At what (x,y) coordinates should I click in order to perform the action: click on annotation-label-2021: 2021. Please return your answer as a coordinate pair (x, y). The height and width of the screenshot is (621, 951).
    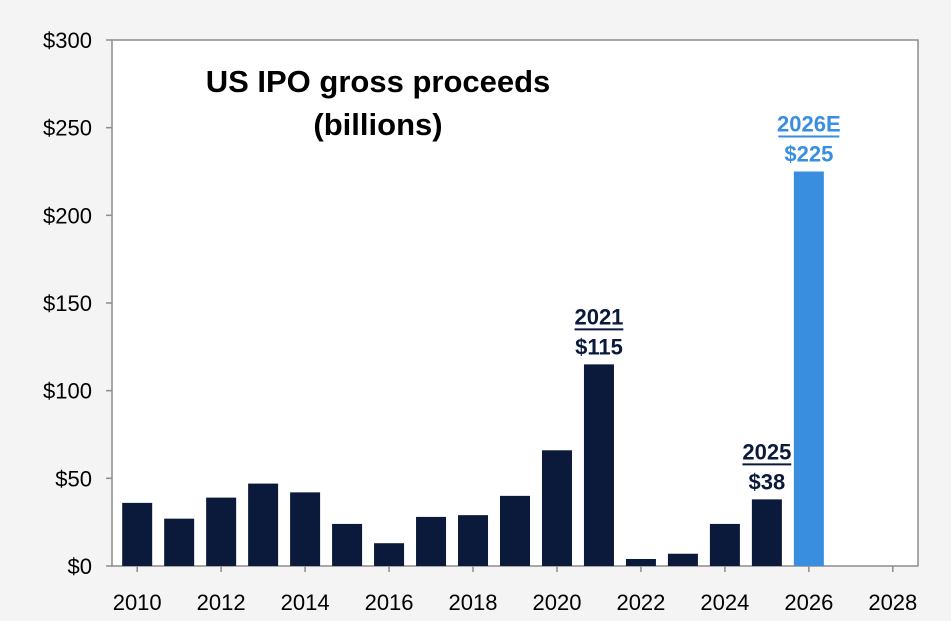
    Looking at the image, I should click on (598, 316).